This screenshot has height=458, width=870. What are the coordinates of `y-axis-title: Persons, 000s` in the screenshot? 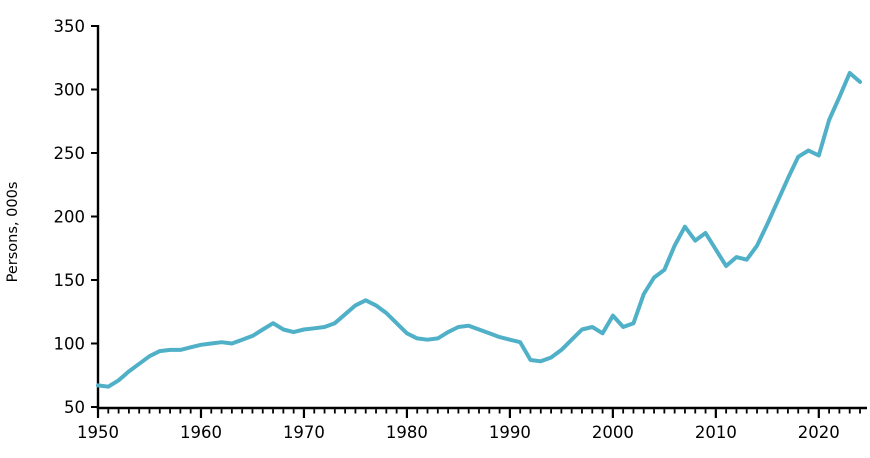 It's located at (13, 232).